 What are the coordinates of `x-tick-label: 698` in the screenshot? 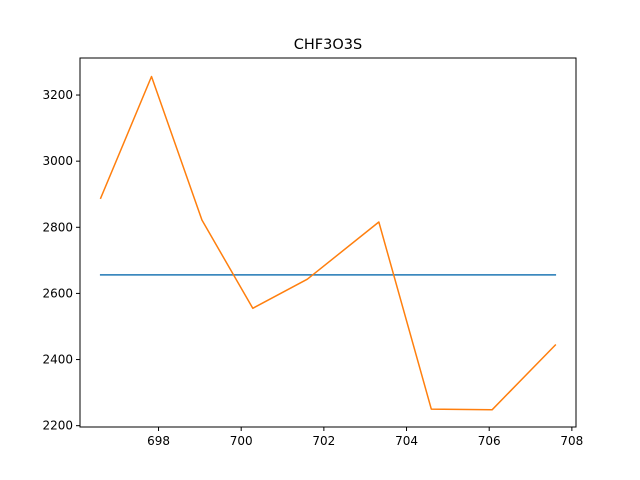 It's located at (158, 441).